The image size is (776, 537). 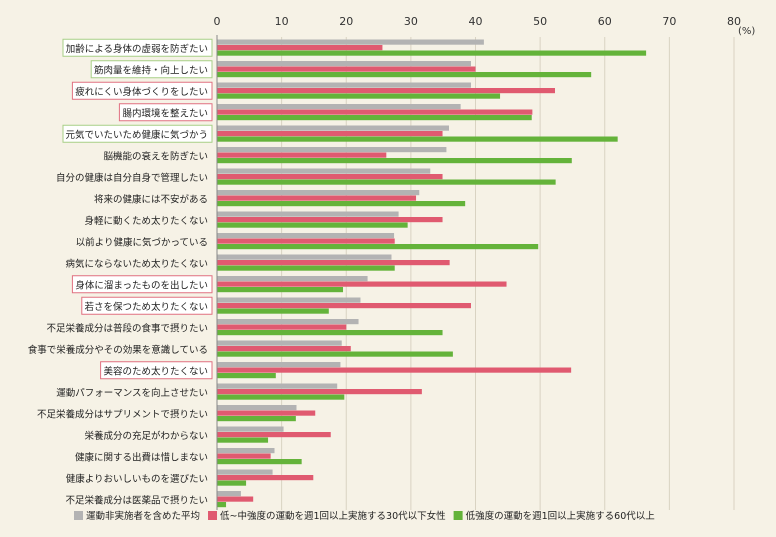 What do you see at coordinates (142, 242) in the screenshot?
I see `category-label: 以前より健康に気づかっている` at bounding box center [142, 242].